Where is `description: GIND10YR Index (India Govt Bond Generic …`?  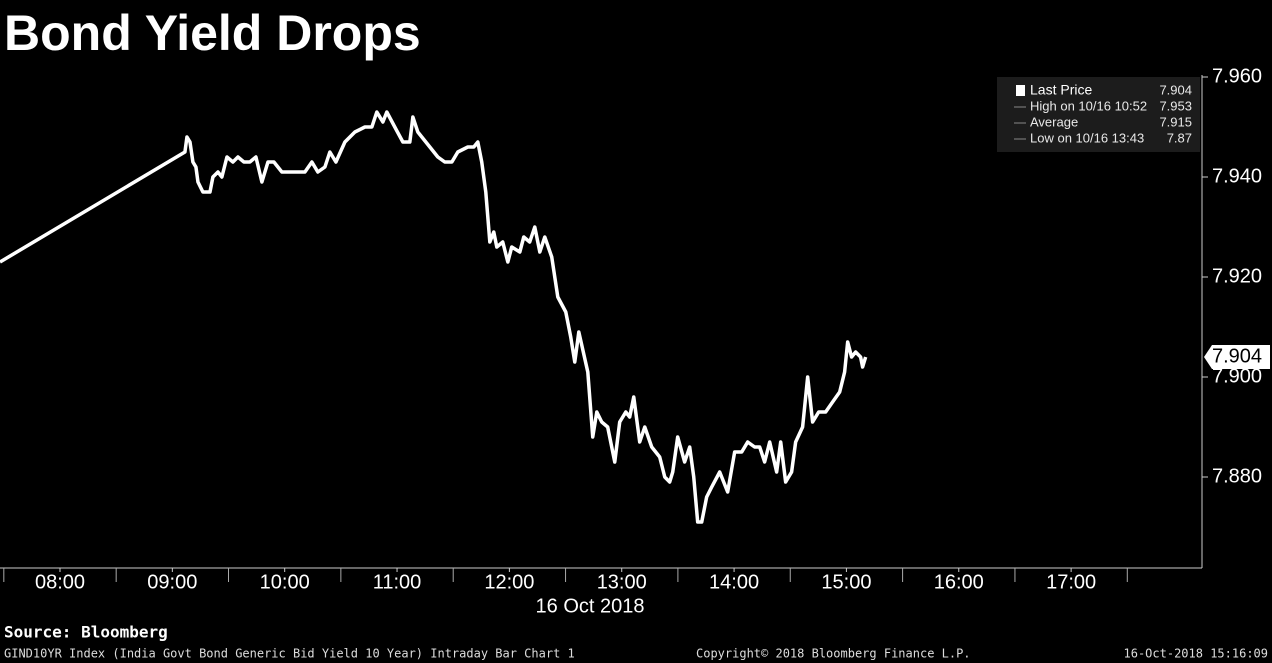 description: GIND10YR Index (India Govt Bond Generic … is located at coordinates (289, 654).